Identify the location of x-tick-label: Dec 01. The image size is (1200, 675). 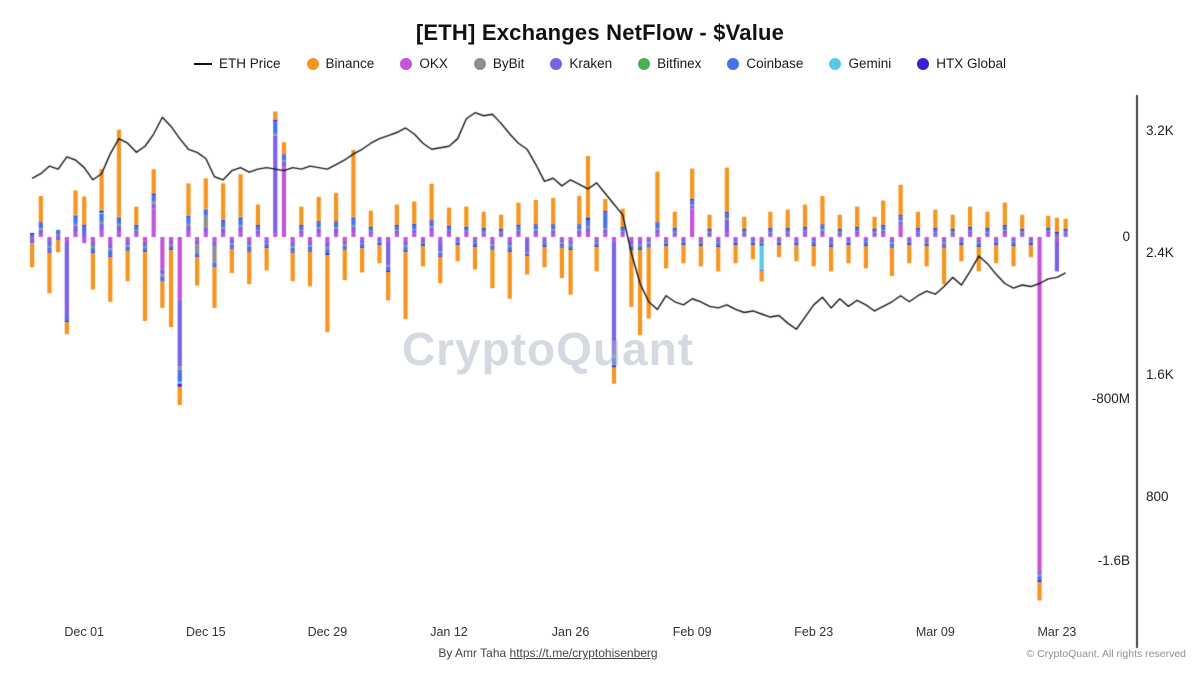
(84, 632).